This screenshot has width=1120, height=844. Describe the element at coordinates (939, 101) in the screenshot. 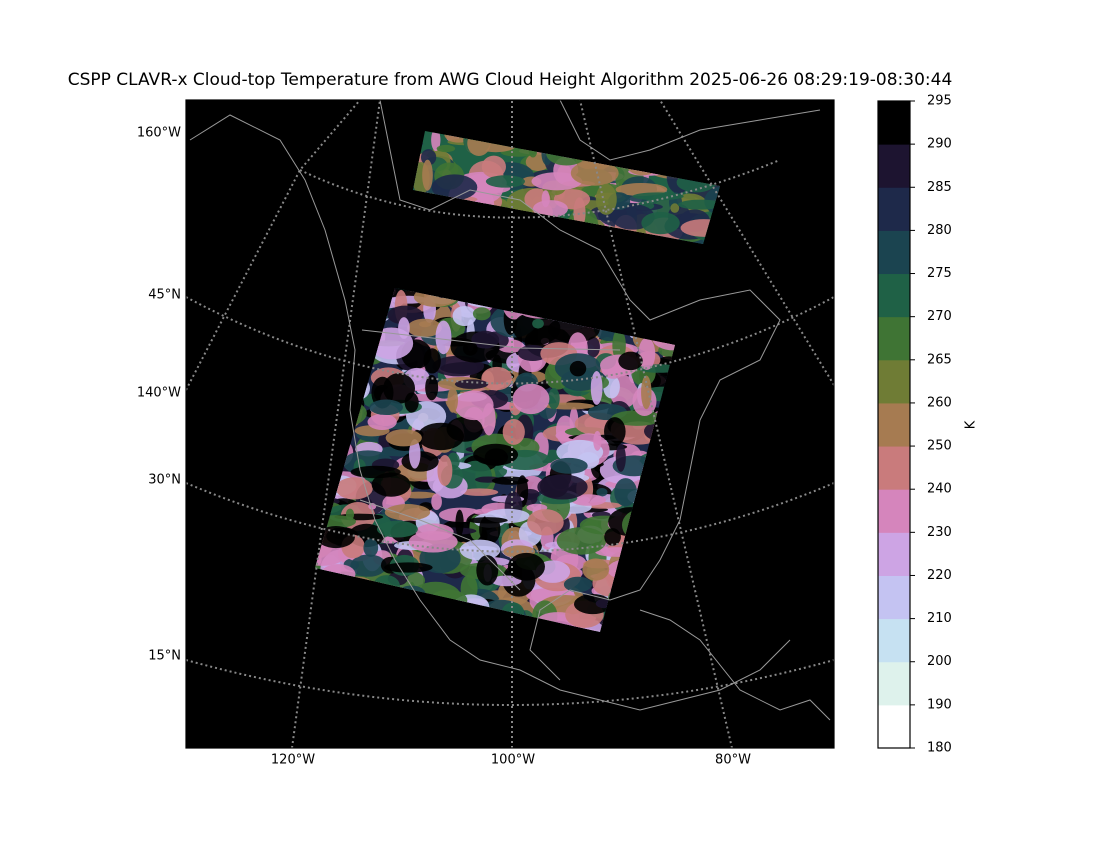

I see `colorbar-tick-label: 295` at that location.